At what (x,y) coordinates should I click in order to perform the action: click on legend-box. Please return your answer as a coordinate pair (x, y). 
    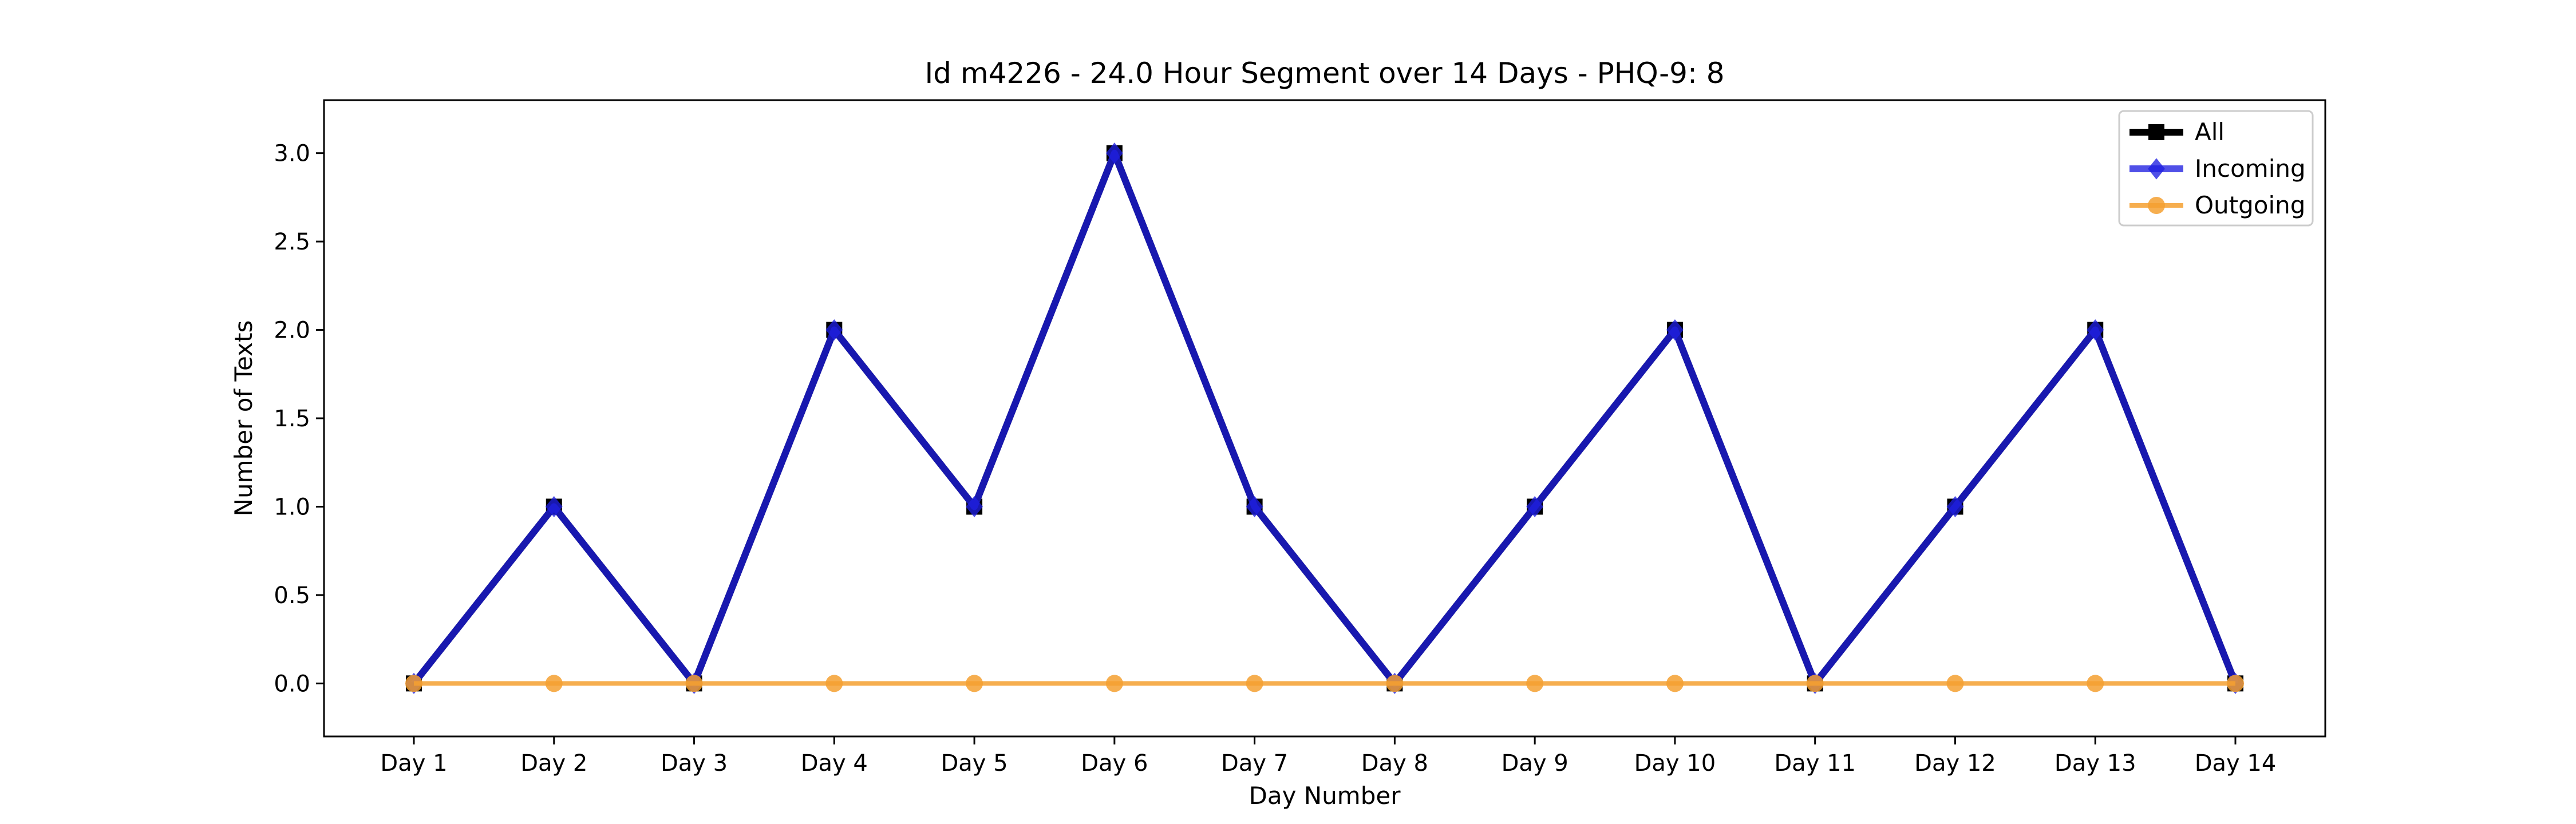
    Looking at the image, I should click on (2216, 168).